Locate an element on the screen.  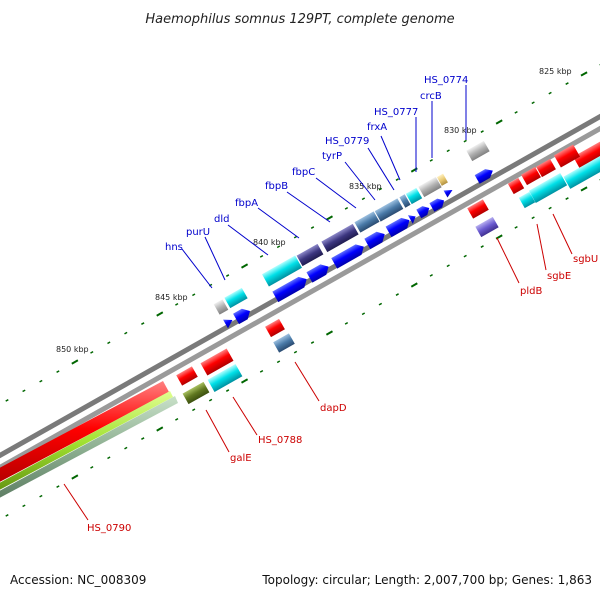
gene-dapD is located at coordinates (284, 343).